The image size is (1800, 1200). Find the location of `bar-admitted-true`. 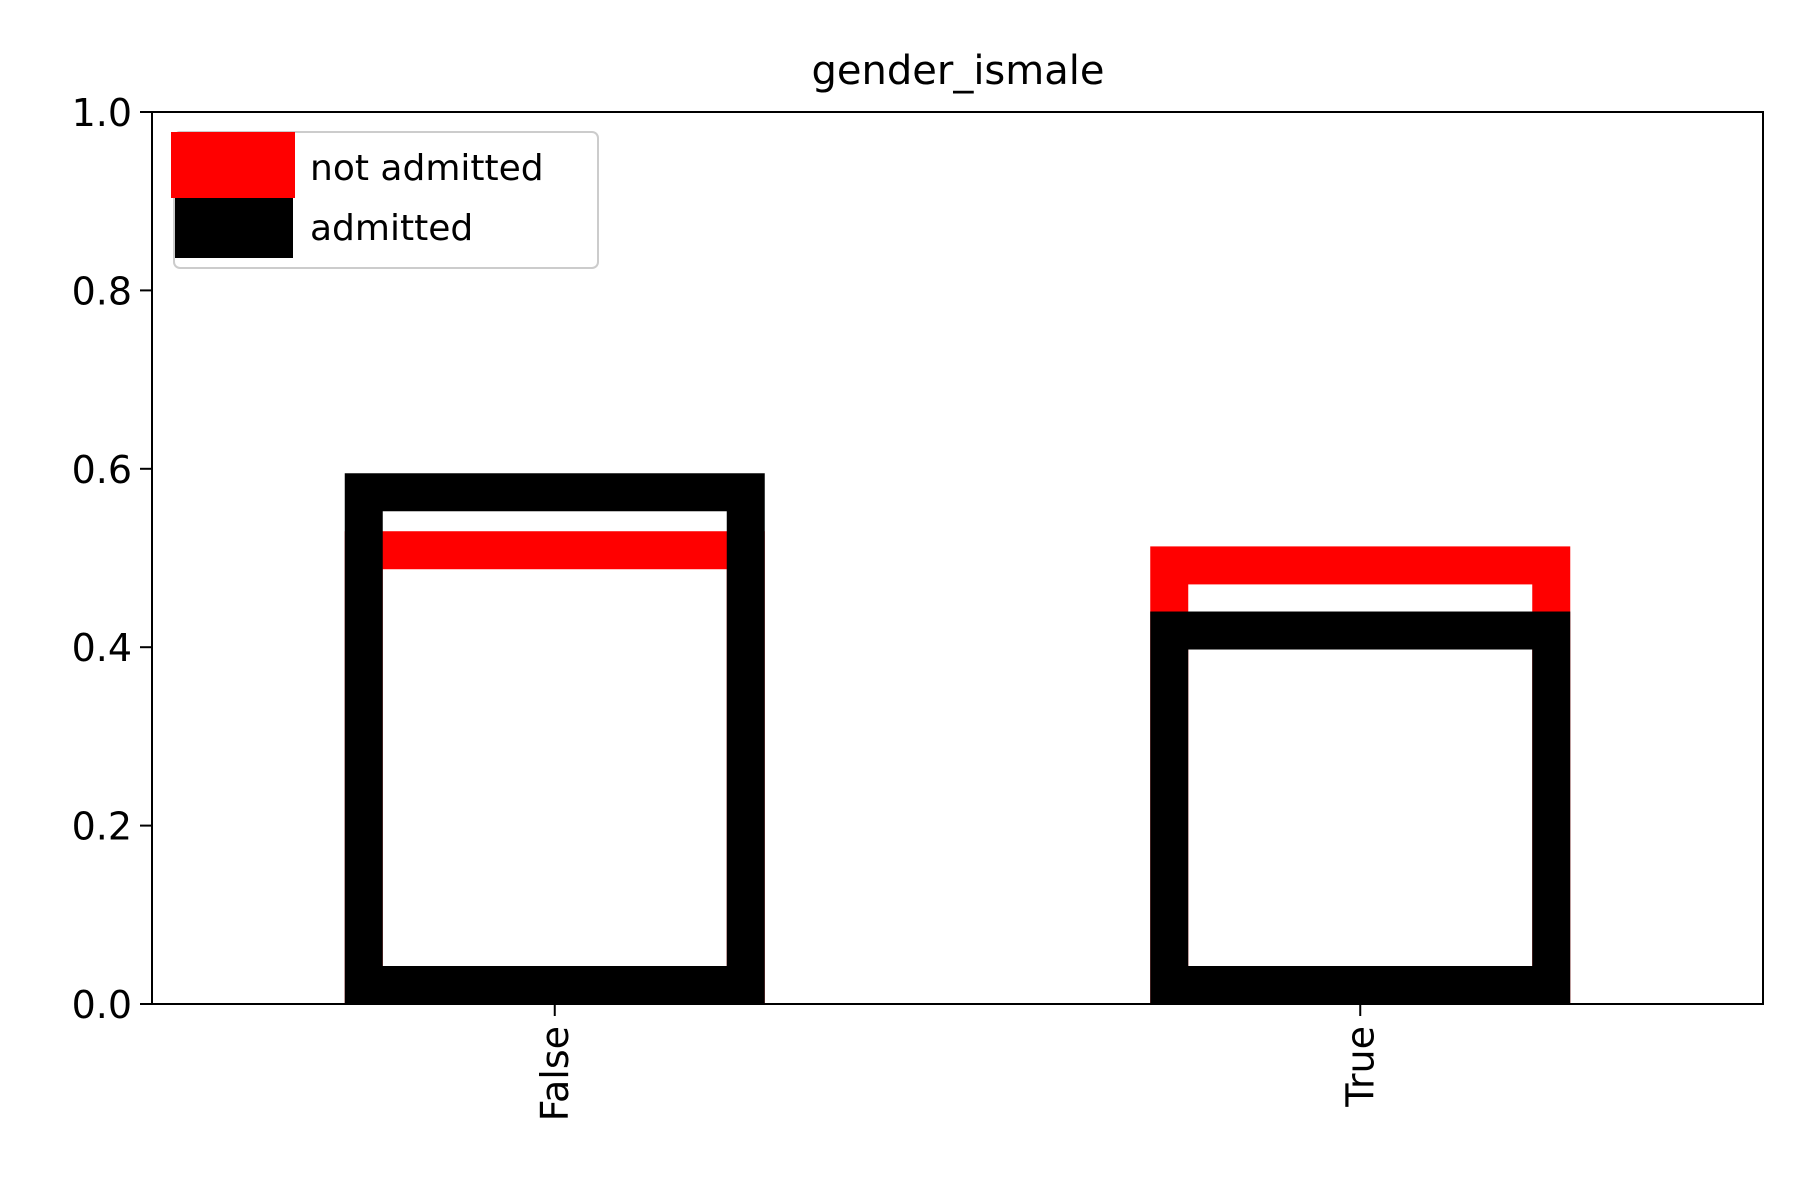

bar-admitted-true is located at coordinates (1360, 808).